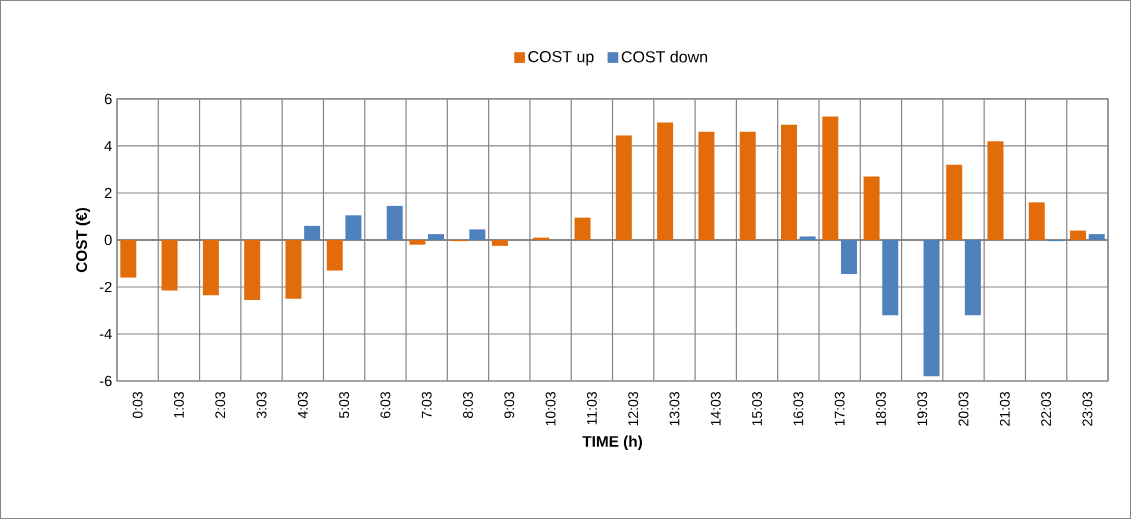 The width and height of the screenshot is (1131, 519). What do you see at coordinates (880, 409) in the screenshot?
I see `x-tick-label: 18:03` at bounding box center [880, 409].